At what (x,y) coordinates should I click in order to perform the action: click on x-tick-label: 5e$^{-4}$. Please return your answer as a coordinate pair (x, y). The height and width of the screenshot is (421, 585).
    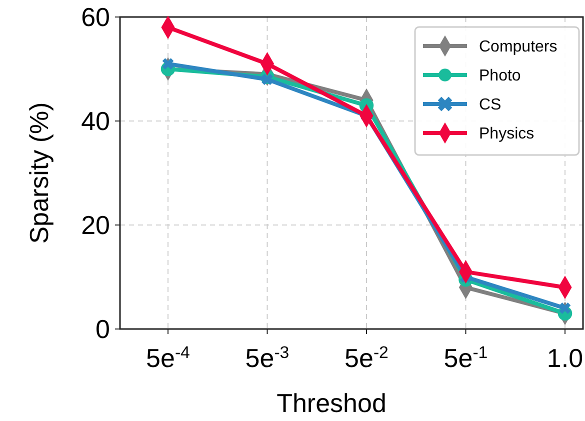
    Looking at the image, I should click on (168, 357).